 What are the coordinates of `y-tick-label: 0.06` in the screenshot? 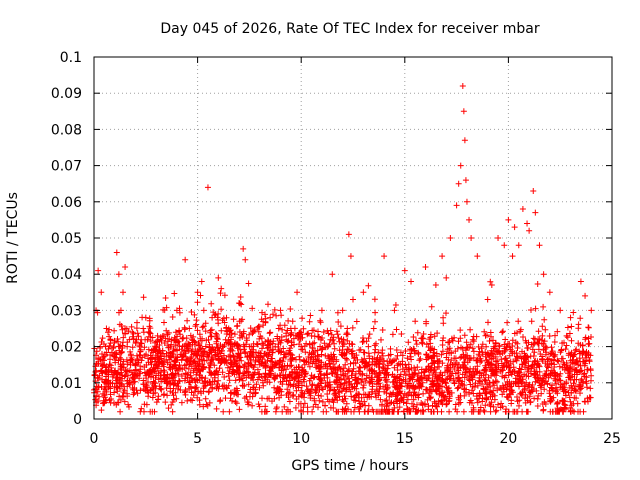 It's located at (66, 203).